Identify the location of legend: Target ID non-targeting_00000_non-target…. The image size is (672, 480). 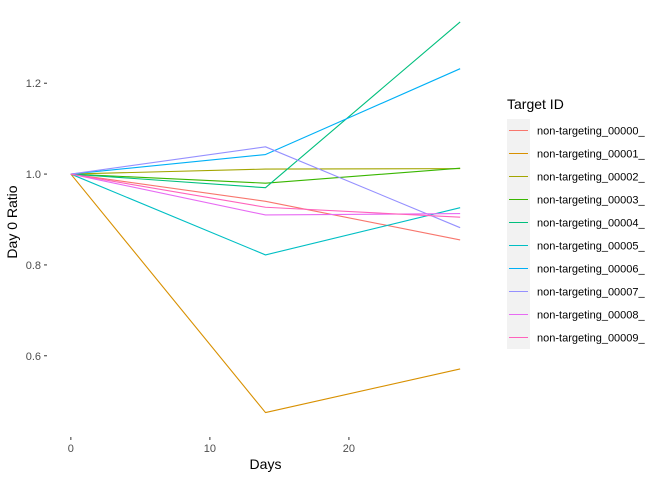
(576, 222).